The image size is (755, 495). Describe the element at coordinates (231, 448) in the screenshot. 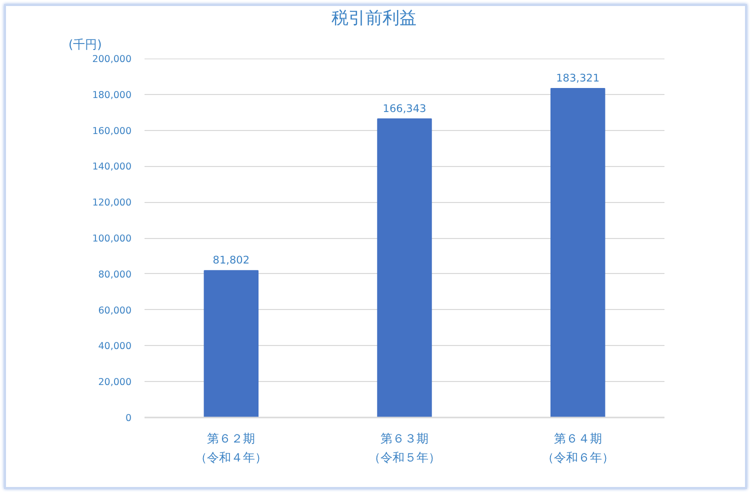

I see `x-tick-label: 第６２期（令和４年）` at that location.